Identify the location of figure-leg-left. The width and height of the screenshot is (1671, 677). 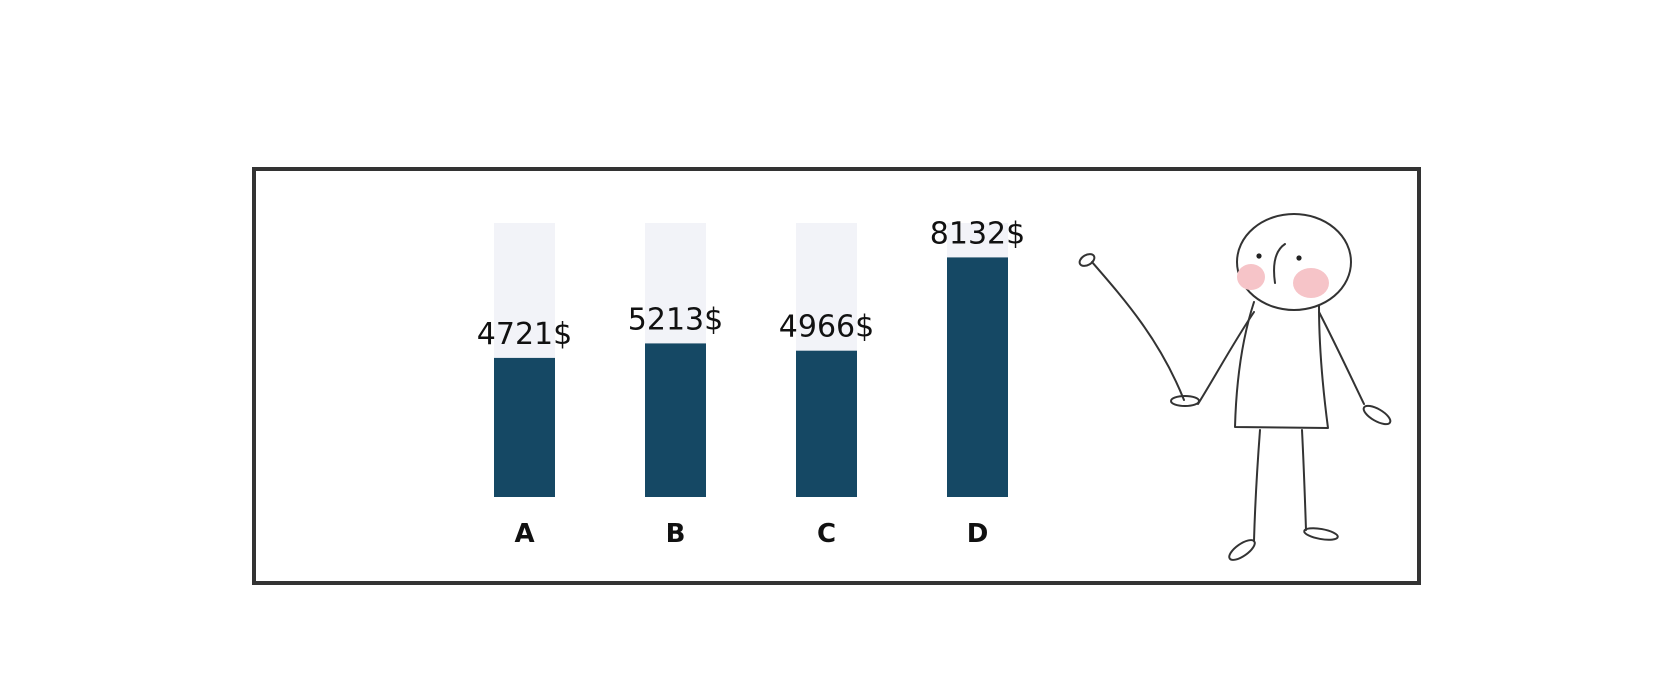
(1257, 485).